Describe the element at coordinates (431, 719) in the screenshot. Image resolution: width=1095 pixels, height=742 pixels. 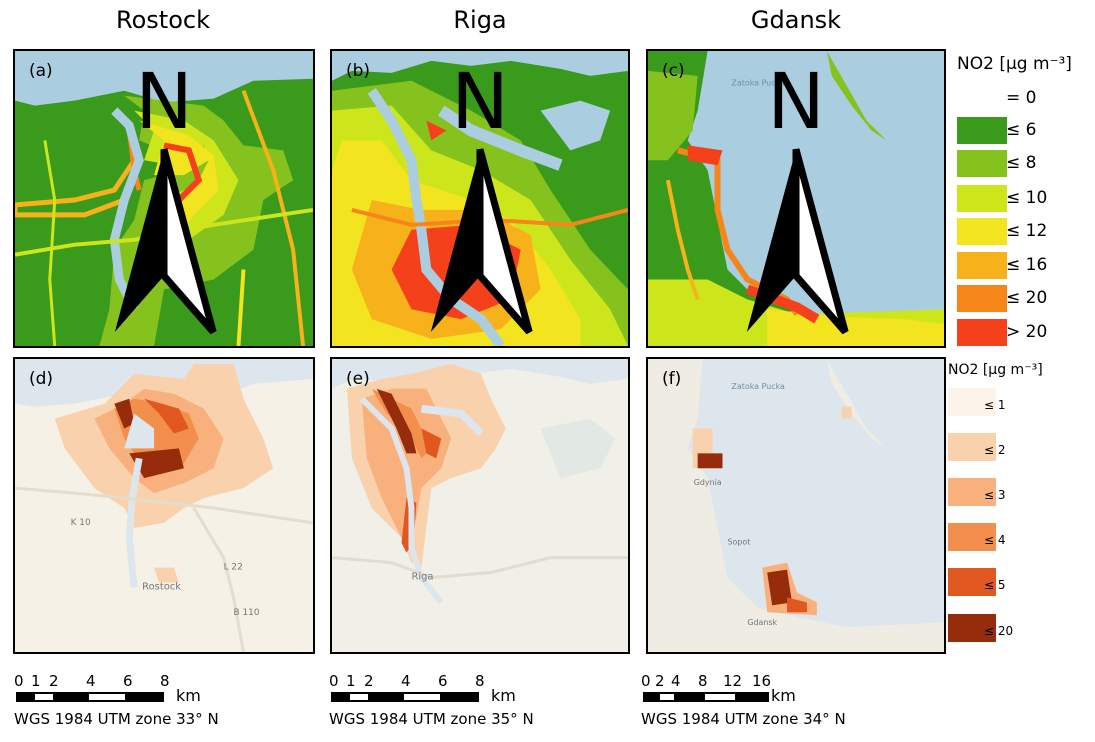
I see `projection-label: WGS 1984 UTM zone 35° N` at that location.